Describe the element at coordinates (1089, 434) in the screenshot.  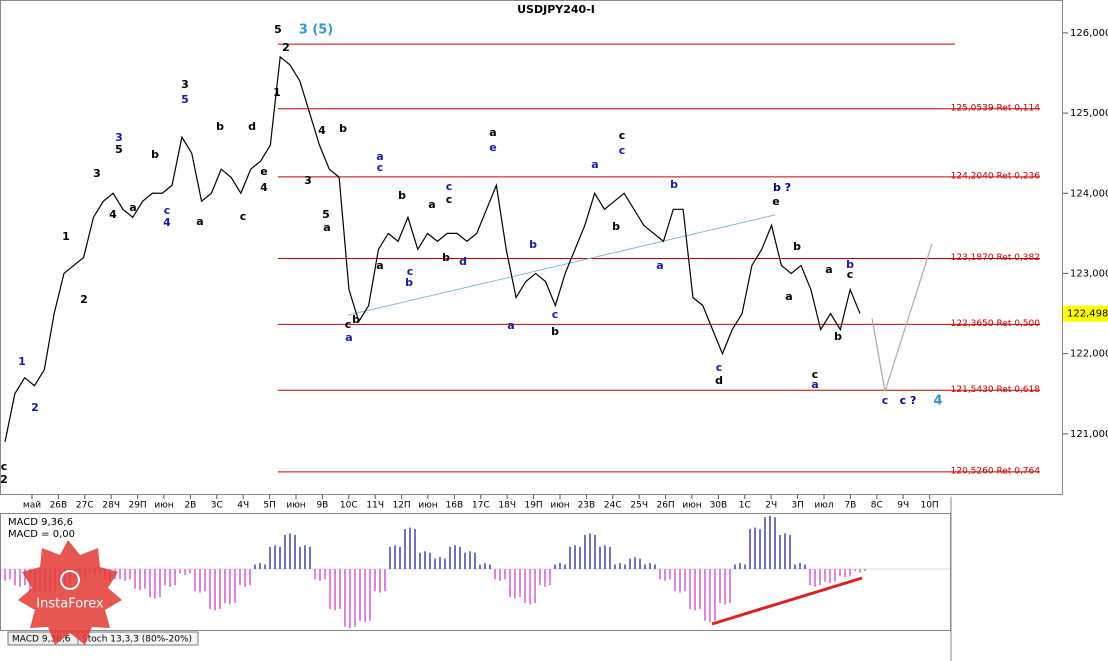
I see `y-tick-label: 121,000` at that location.